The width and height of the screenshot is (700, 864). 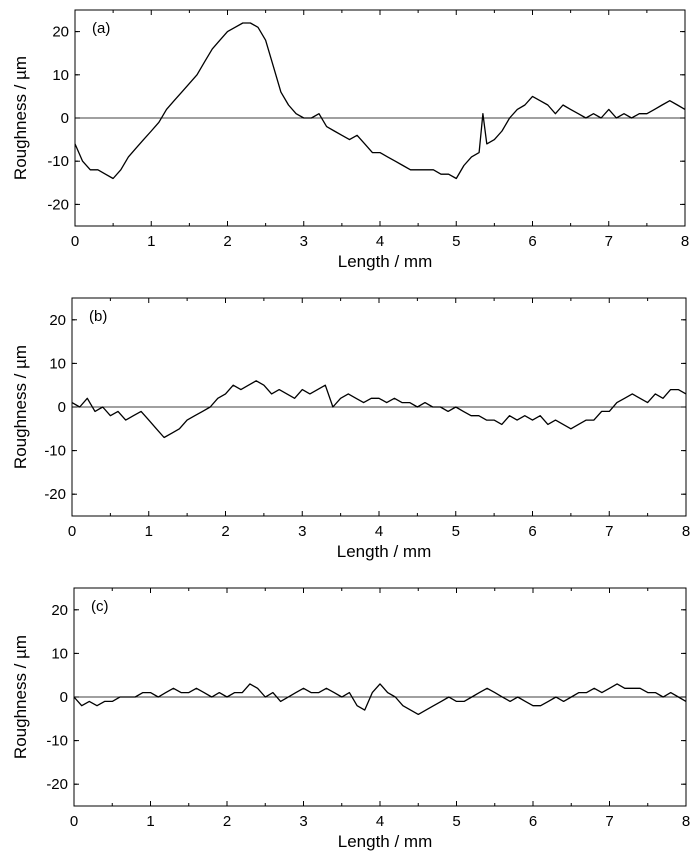 I want to click on panel-label: (b), so click(x=98, y=316).